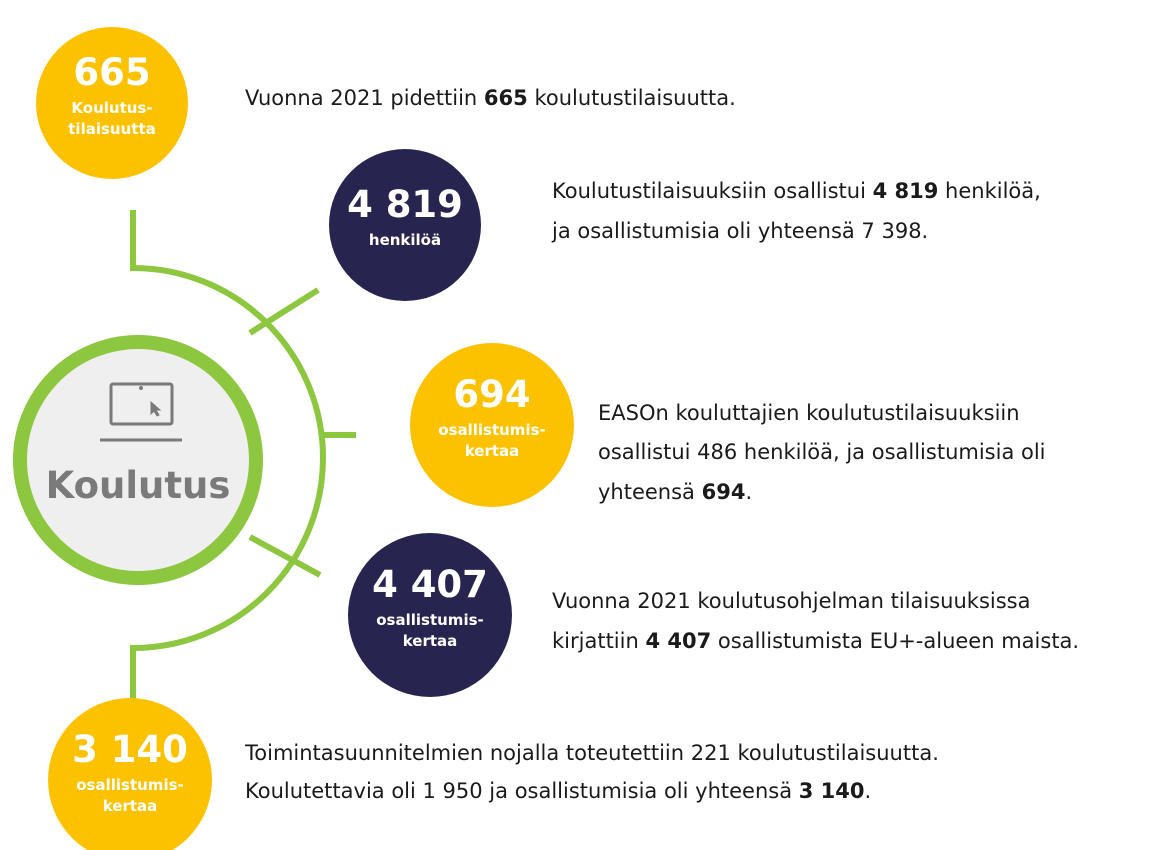 This screenshot has height=850, width=1173. I want to click on text-segment: Vuonna 2021 pidettiin, so click(364, 98).